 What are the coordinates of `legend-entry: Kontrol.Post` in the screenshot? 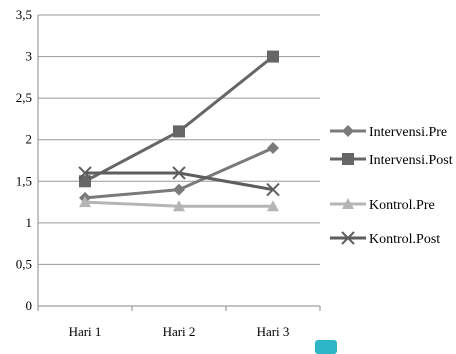 It's located at (385, 239).